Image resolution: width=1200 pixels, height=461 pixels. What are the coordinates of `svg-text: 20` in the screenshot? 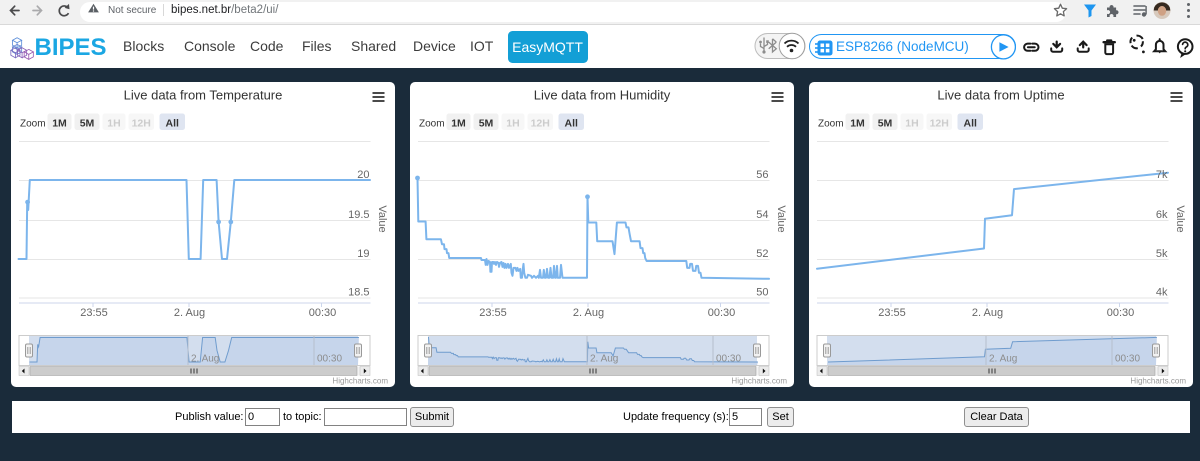 It's located at (363, 175).